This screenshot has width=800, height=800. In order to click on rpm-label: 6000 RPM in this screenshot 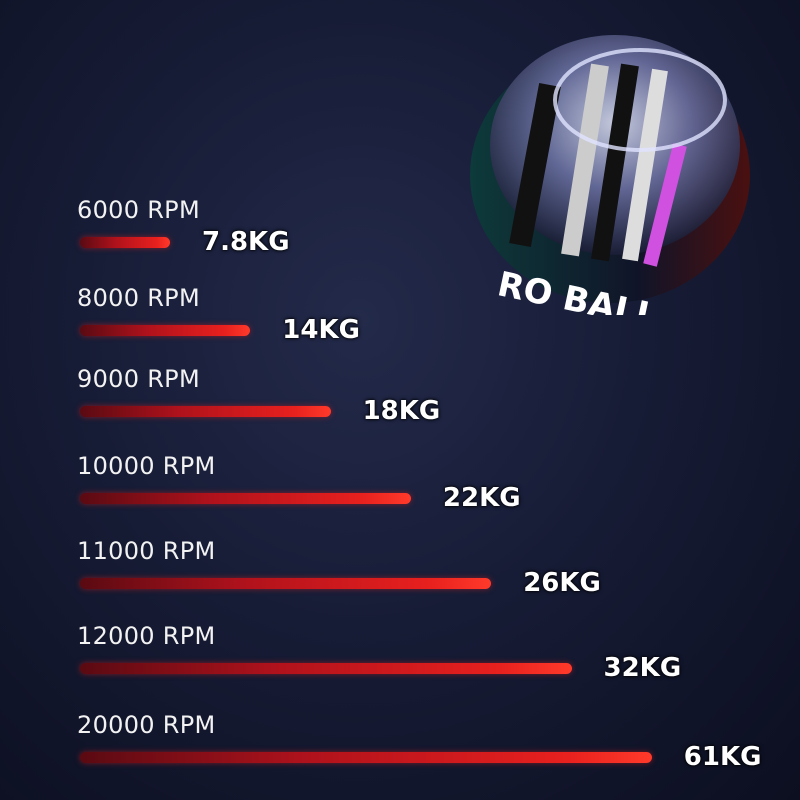, I will do `click(138, 210)`.